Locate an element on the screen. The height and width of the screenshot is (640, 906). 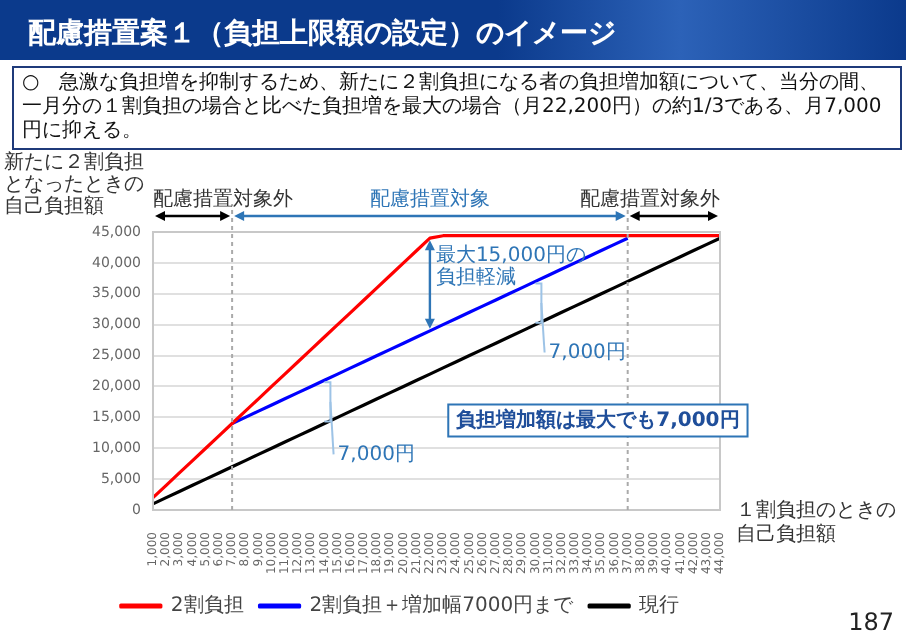
legend-label: 現行 is located at coordinates (659, 606).